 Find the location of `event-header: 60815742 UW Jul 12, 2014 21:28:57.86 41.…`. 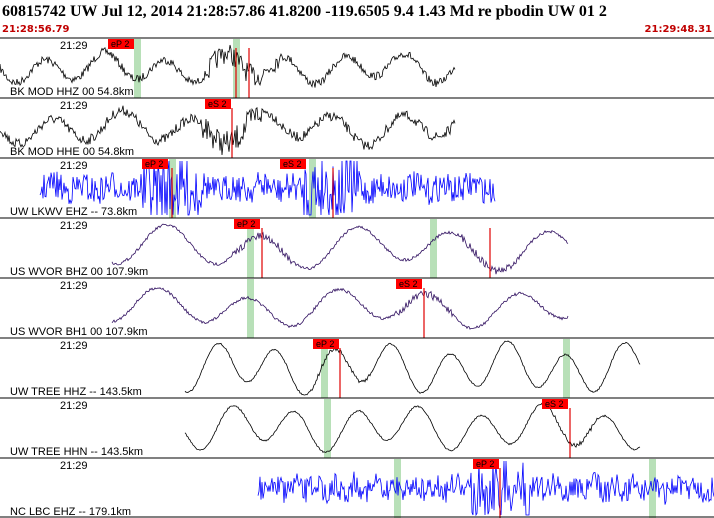

event-header: 60815742 UW Jul 12, 2014 21:28:57.86 41.… is located at coordinates (304, 11).